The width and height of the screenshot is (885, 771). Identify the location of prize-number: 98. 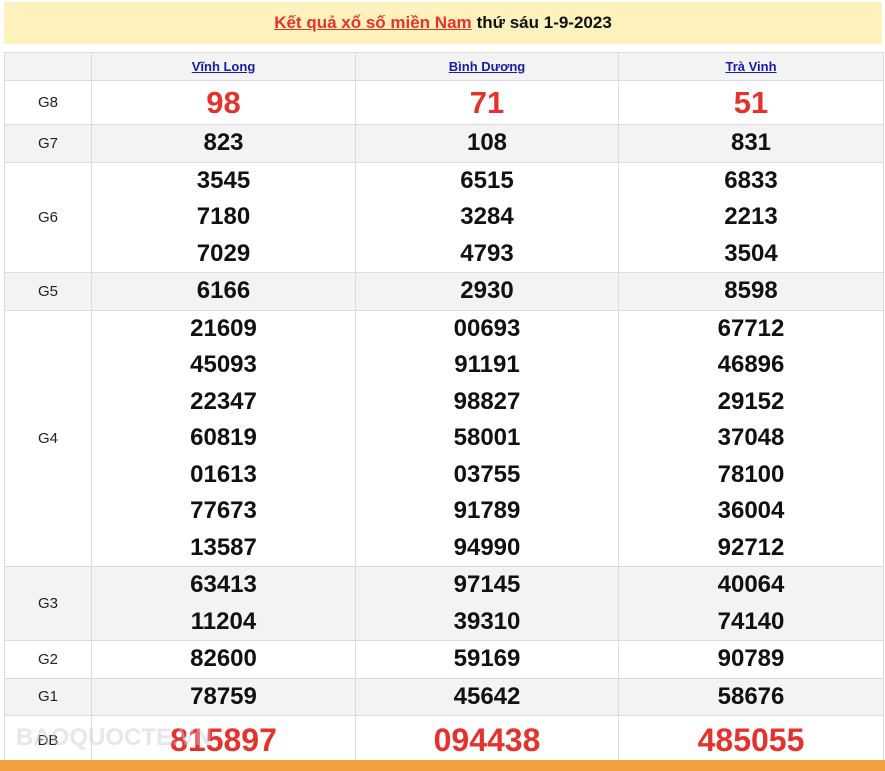
(223, 102).